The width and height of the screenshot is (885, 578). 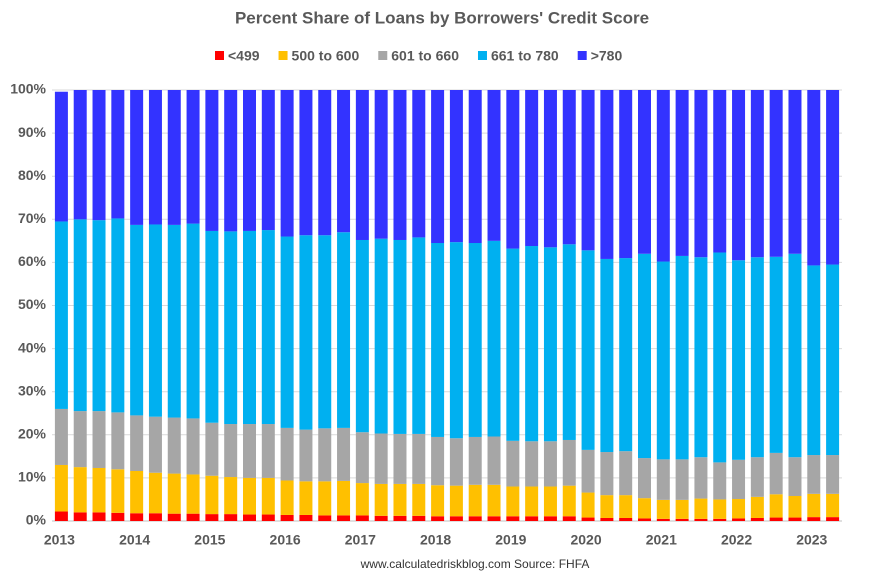 What do you see at coordinates (244, 56) in the screenshot?
I see `legend-label: <499` at bounding box center [244, 56].